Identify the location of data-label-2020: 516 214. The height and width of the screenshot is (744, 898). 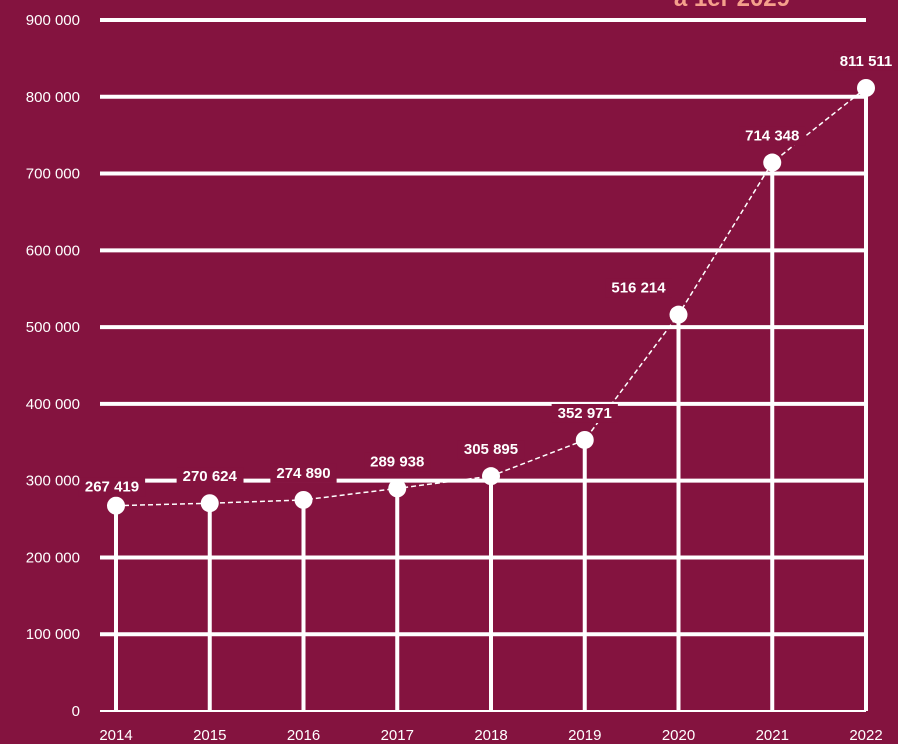
(638, 288).